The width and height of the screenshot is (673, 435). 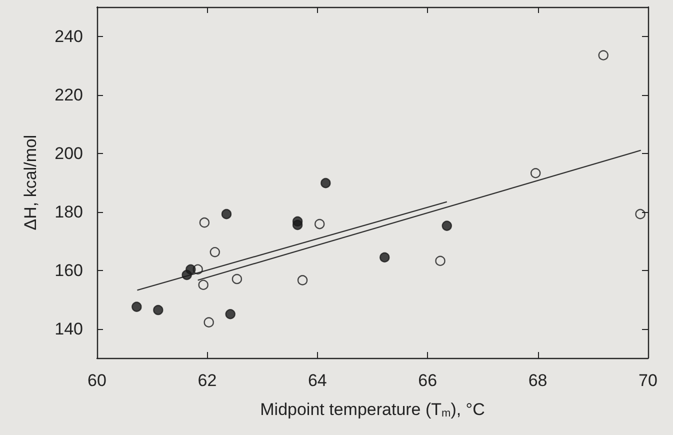 What do you see at coordinates (538, 380) in the screenshot?
I see `x-tick-label: 68` at bounding box center [538, 380].